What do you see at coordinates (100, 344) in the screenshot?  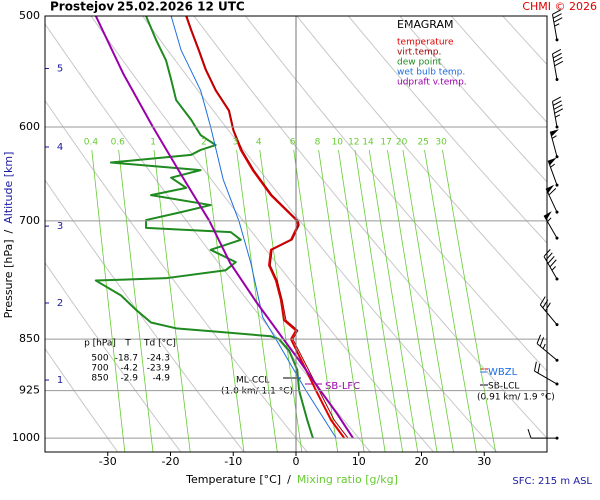 I see `table-header: p [hPa]` at bounding box center [100, 344].